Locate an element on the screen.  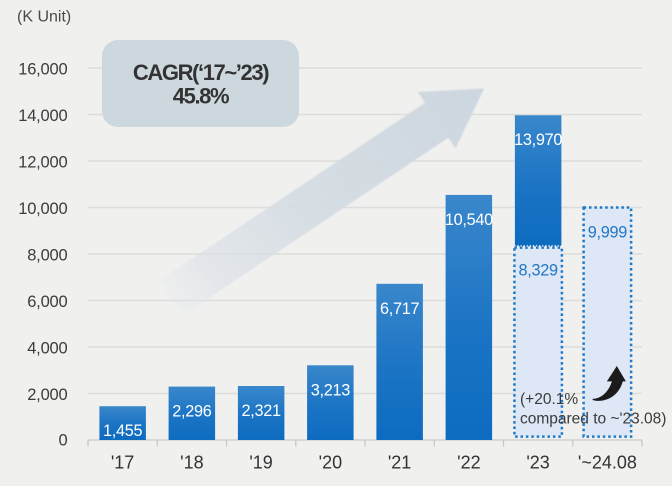
svg-text: compared to ~'23.08) is located at coordinates (593, 419).